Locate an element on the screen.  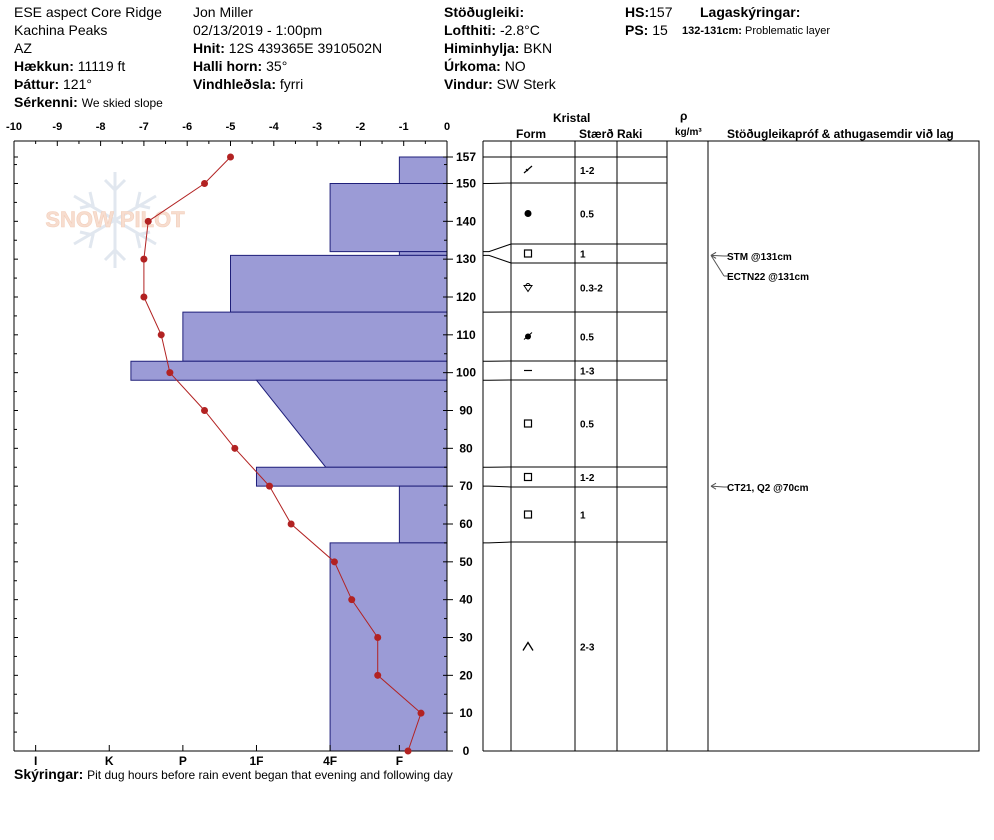
slope: Halli horn: 35° is located at coordinates (240, 66).